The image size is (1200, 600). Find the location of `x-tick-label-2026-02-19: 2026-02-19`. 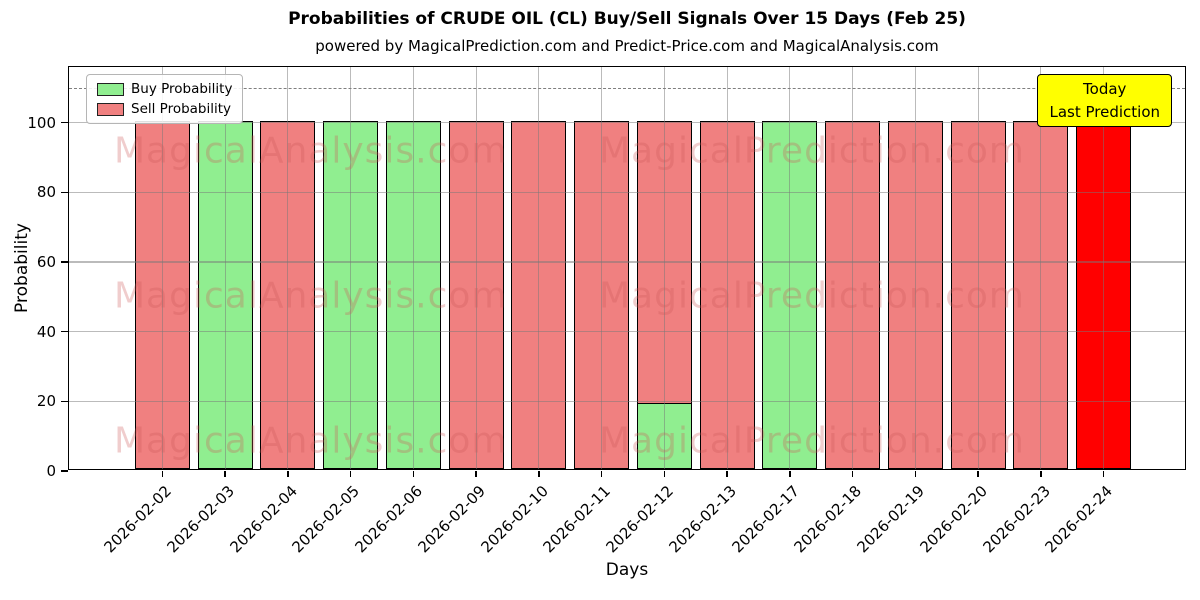

x-tick-label-2026-02-19: 2026-02-19 is located at coordinates (891, 519).